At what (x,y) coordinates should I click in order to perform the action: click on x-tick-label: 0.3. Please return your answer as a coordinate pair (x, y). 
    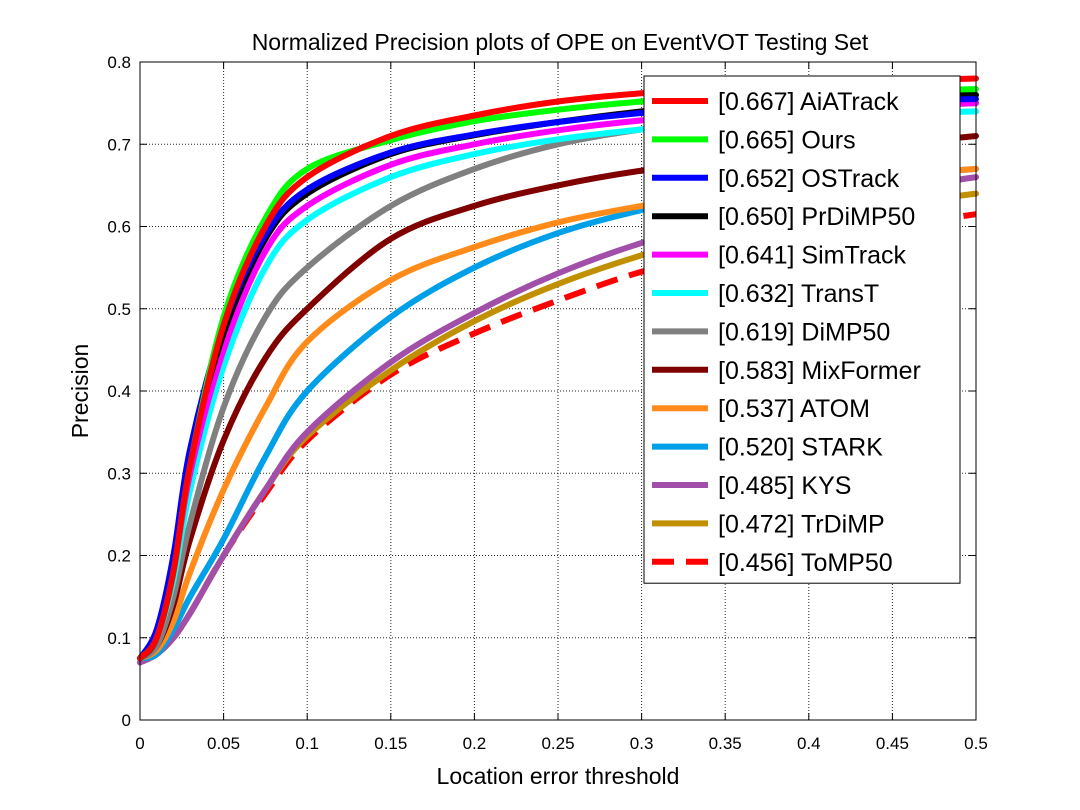
    Looking at the image, I should click on (642, 743).